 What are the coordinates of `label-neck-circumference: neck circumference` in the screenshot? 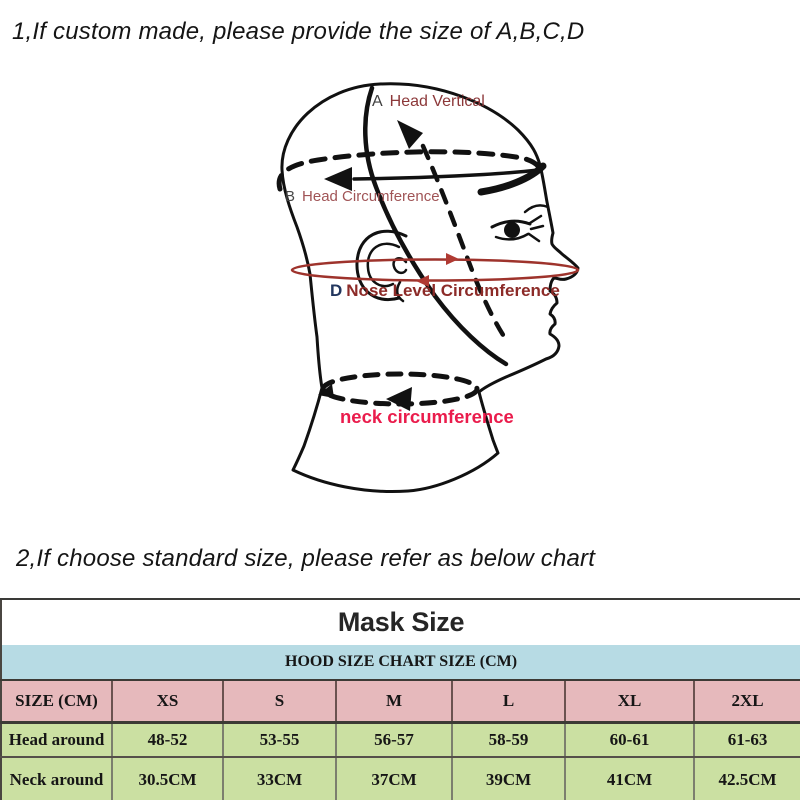 It's located at (427, 416).